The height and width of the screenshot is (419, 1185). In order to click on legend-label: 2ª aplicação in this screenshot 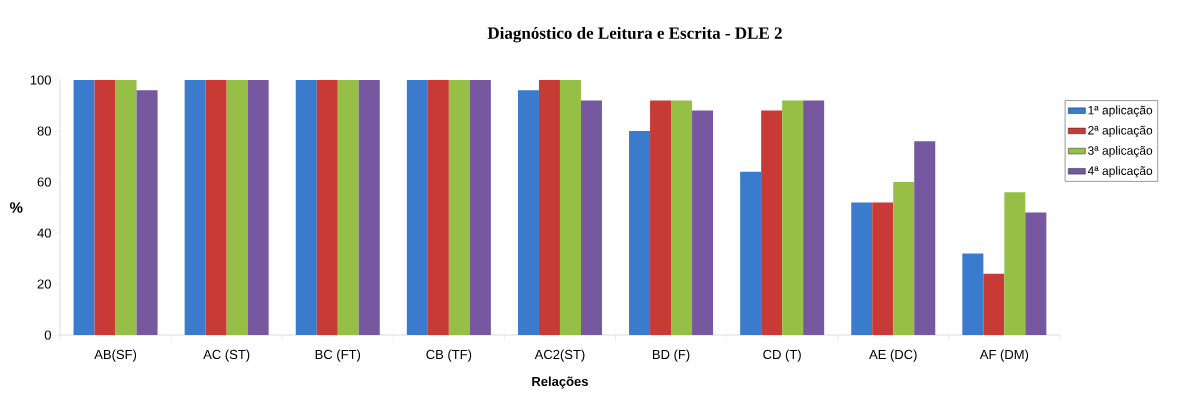, I will do `click(1120, 131)`.